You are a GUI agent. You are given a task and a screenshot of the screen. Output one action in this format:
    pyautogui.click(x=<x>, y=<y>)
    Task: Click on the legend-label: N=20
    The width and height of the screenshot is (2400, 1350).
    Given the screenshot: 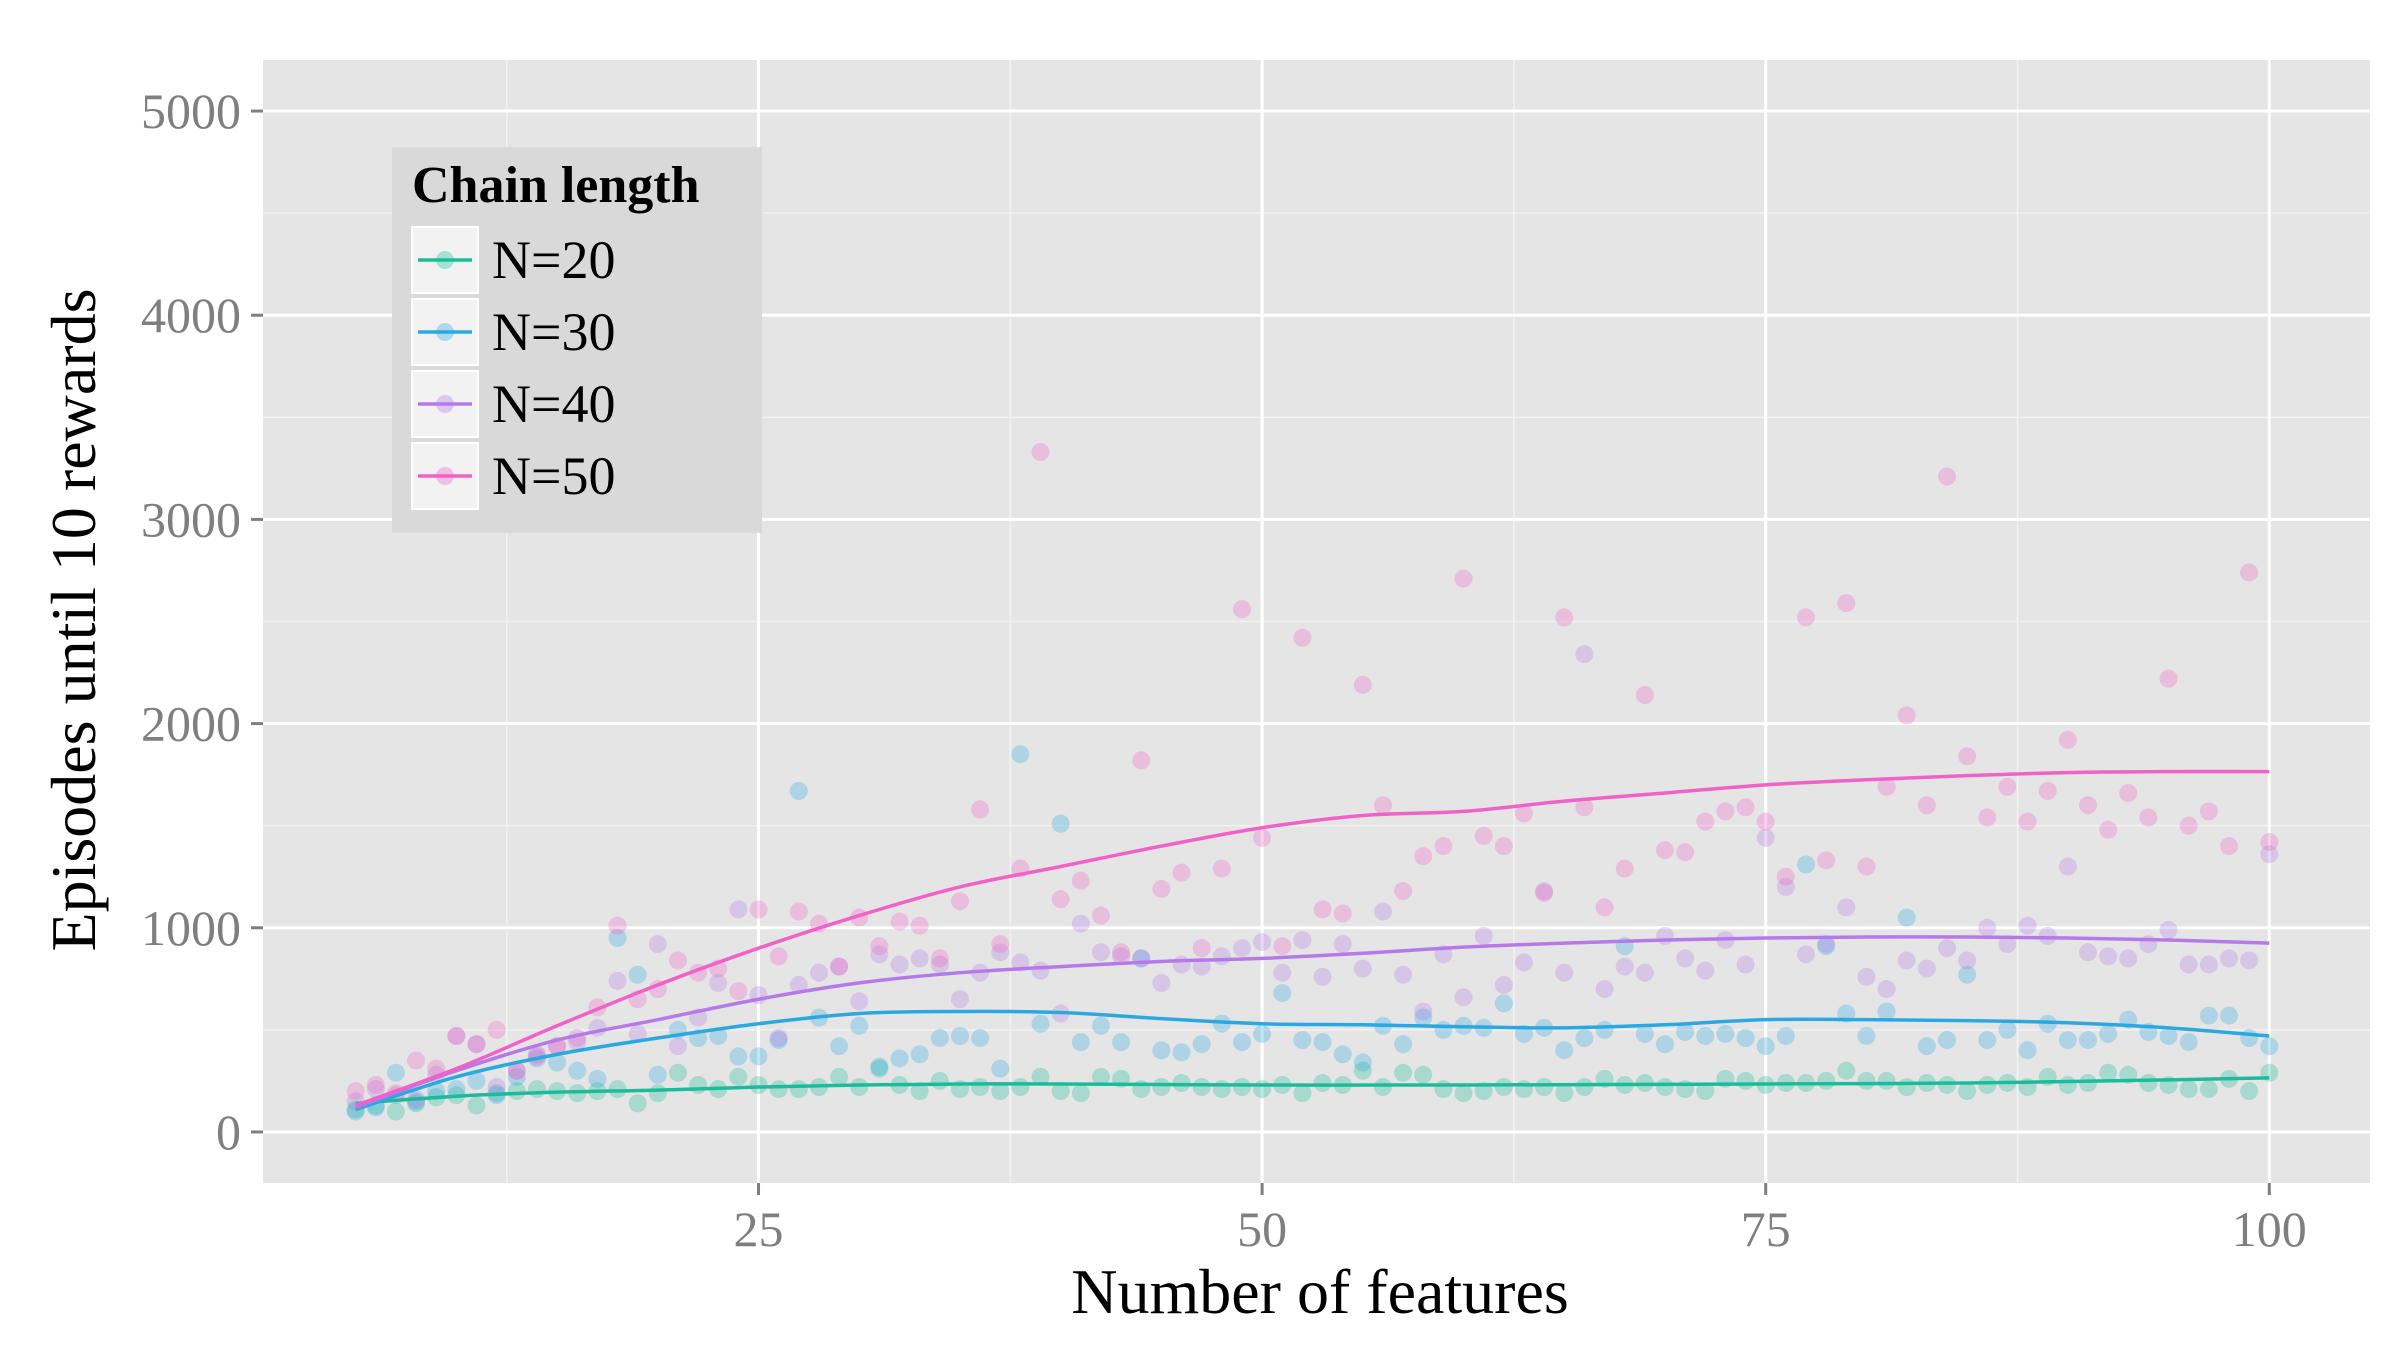 What is the action you would take?
    pyautogui.click(x=553, y=260)
    